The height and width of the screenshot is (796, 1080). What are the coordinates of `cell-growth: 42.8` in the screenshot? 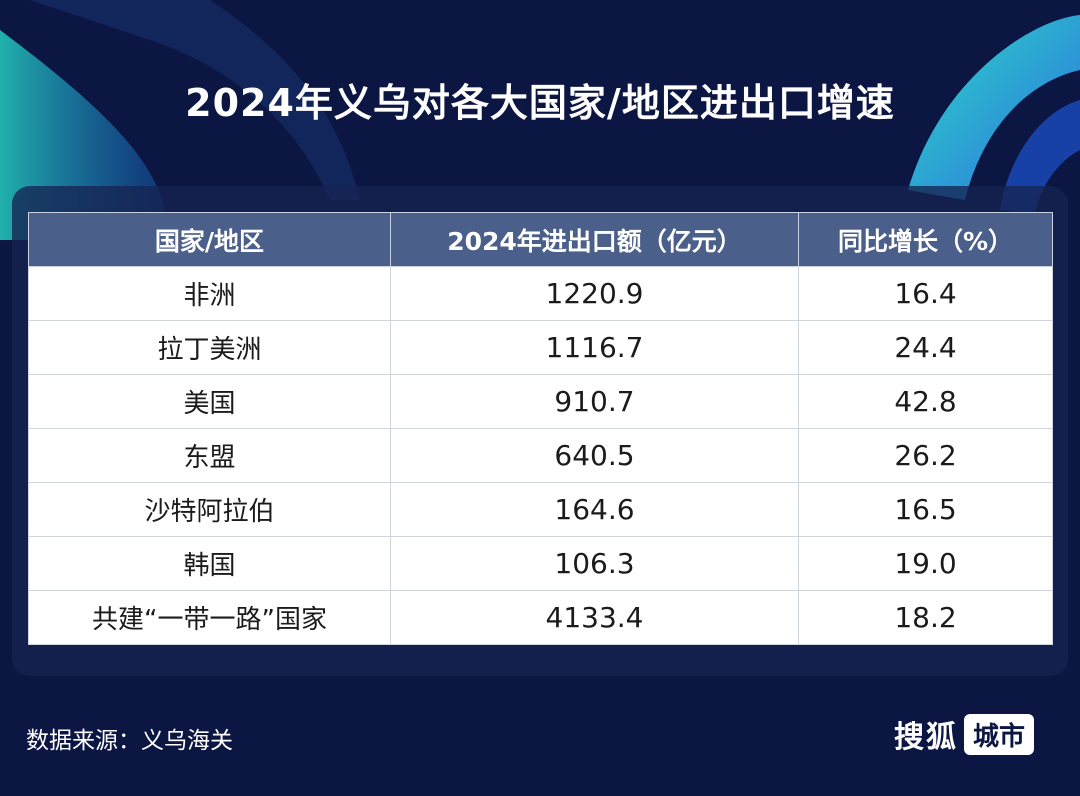 It's located at (925, 401).